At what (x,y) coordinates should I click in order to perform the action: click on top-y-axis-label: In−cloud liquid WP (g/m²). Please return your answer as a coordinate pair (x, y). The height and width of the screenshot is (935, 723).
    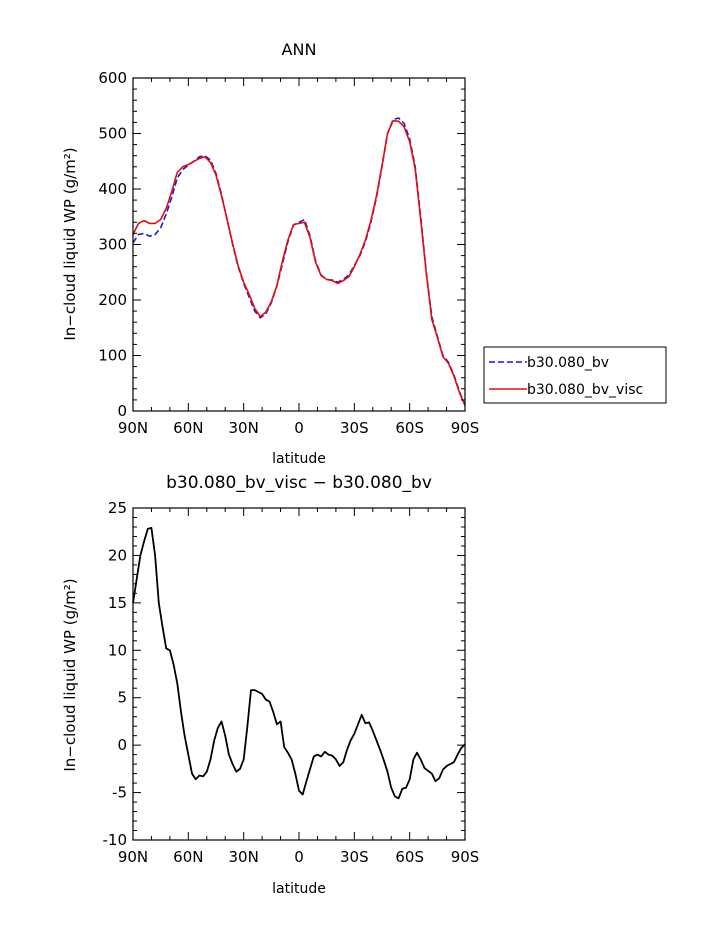
    Looking at the image, I should click on (70, 243).